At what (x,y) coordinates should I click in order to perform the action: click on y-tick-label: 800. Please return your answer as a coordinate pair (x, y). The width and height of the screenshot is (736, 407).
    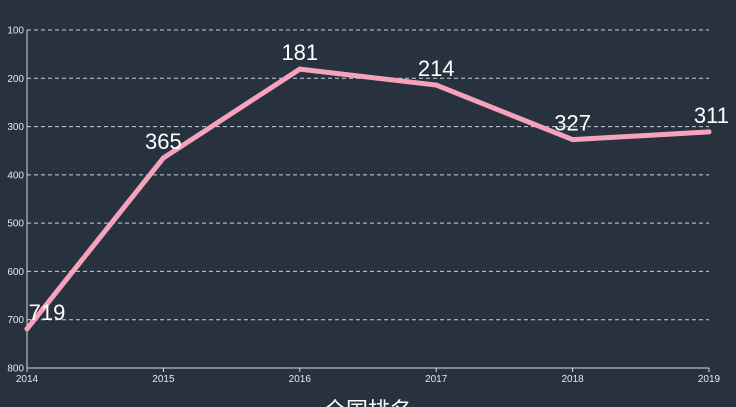
    Looking at the image, I should click on (15, 369).